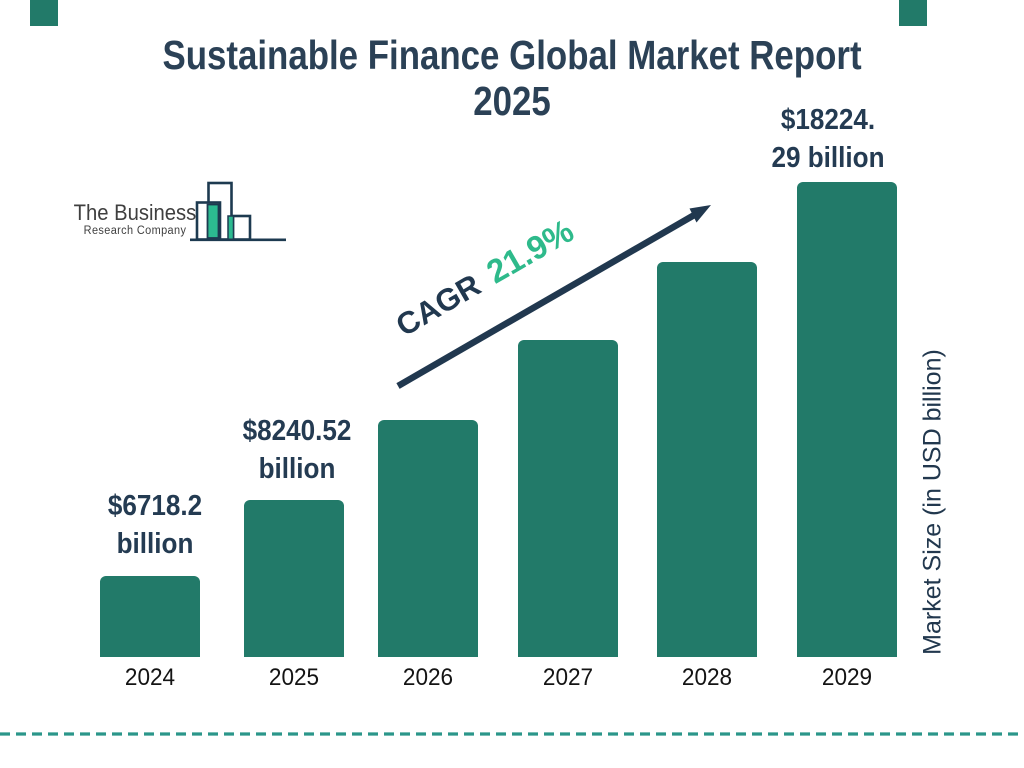 This screenshot has width=1024, height=768. What do you see at coordinates (568, 677) in the screenshot?
I see `year-label-2027: 2027` at bounding box center [568, 677].